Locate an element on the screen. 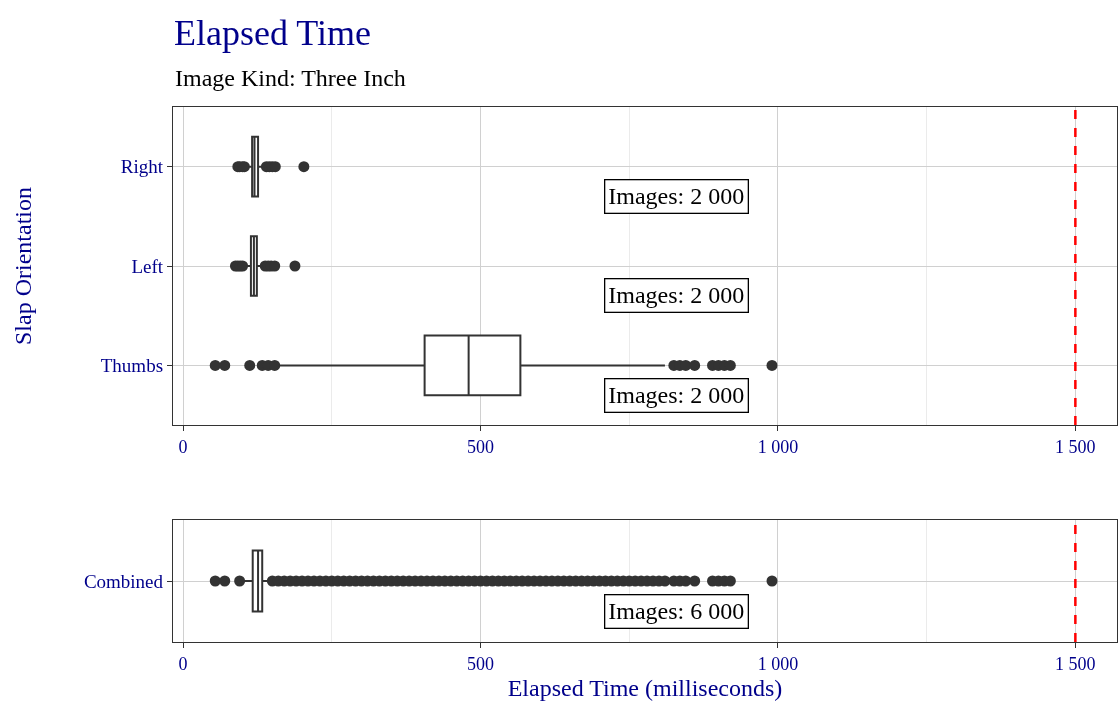 The width and height of the screenshot is (1119, 713). y-tick-label: Thumbs is located at coordinates (132, 366).